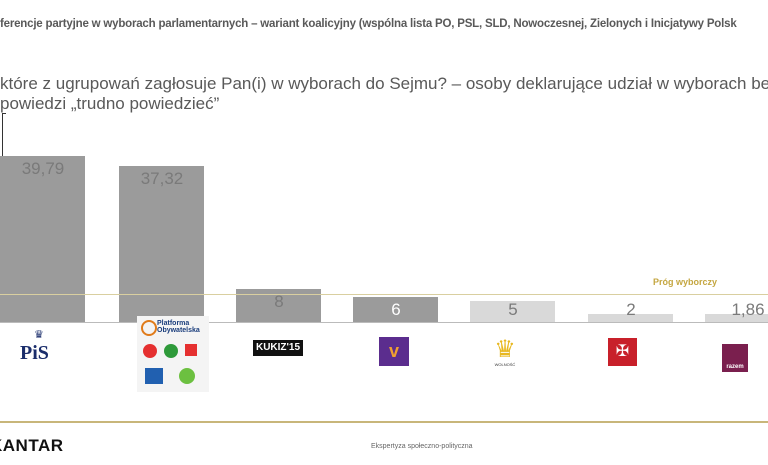 The width and height of the screenshot is (768, 465). I want to click on data-label: 1,86, so click(748, 309).